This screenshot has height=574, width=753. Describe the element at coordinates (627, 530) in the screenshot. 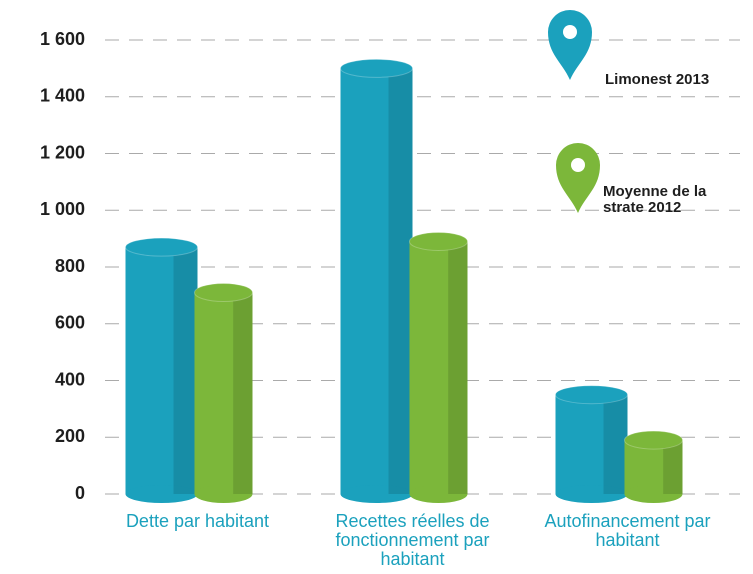

I see `x-tick-label: Autofinancement par habitant` at that location.